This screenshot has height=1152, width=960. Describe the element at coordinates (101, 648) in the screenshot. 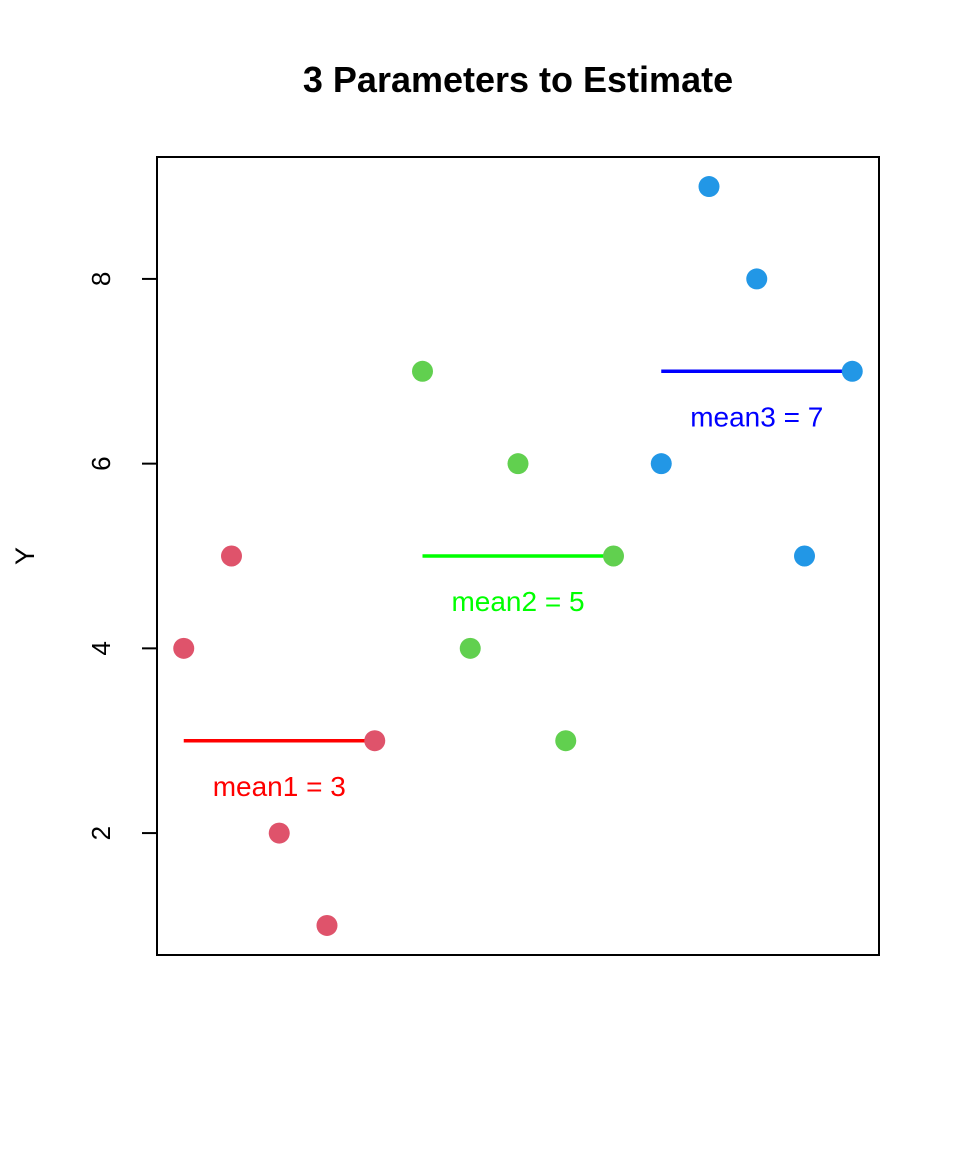

I see `y-tick-label: 4` at that location.